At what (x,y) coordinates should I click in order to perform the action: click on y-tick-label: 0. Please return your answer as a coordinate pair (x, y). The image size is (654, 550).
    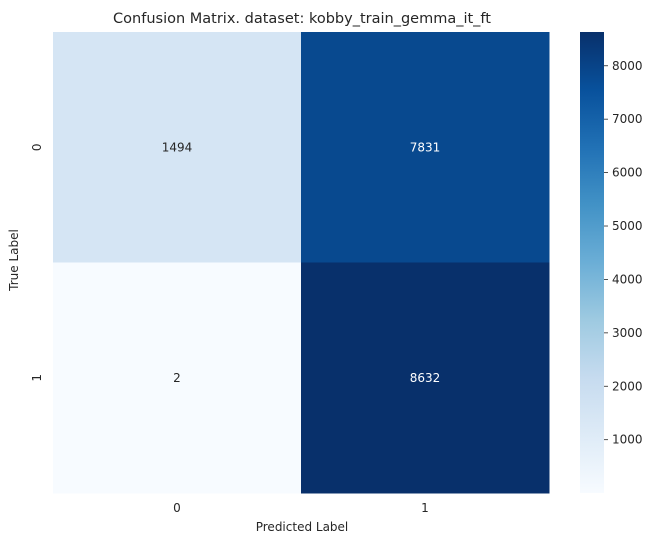
    Looking at the image, I should click on (37, 147).